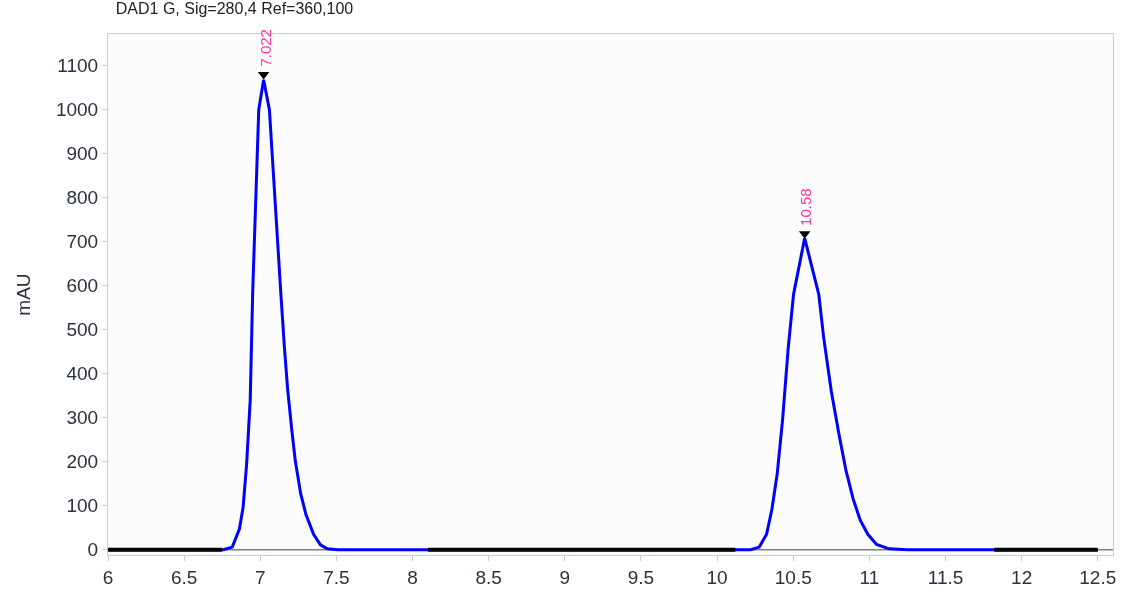 The image size is (1124, 596). Describe the element at coordinates (82, 198) in the screenshot. I see `y-tick-label: 800` at that location.